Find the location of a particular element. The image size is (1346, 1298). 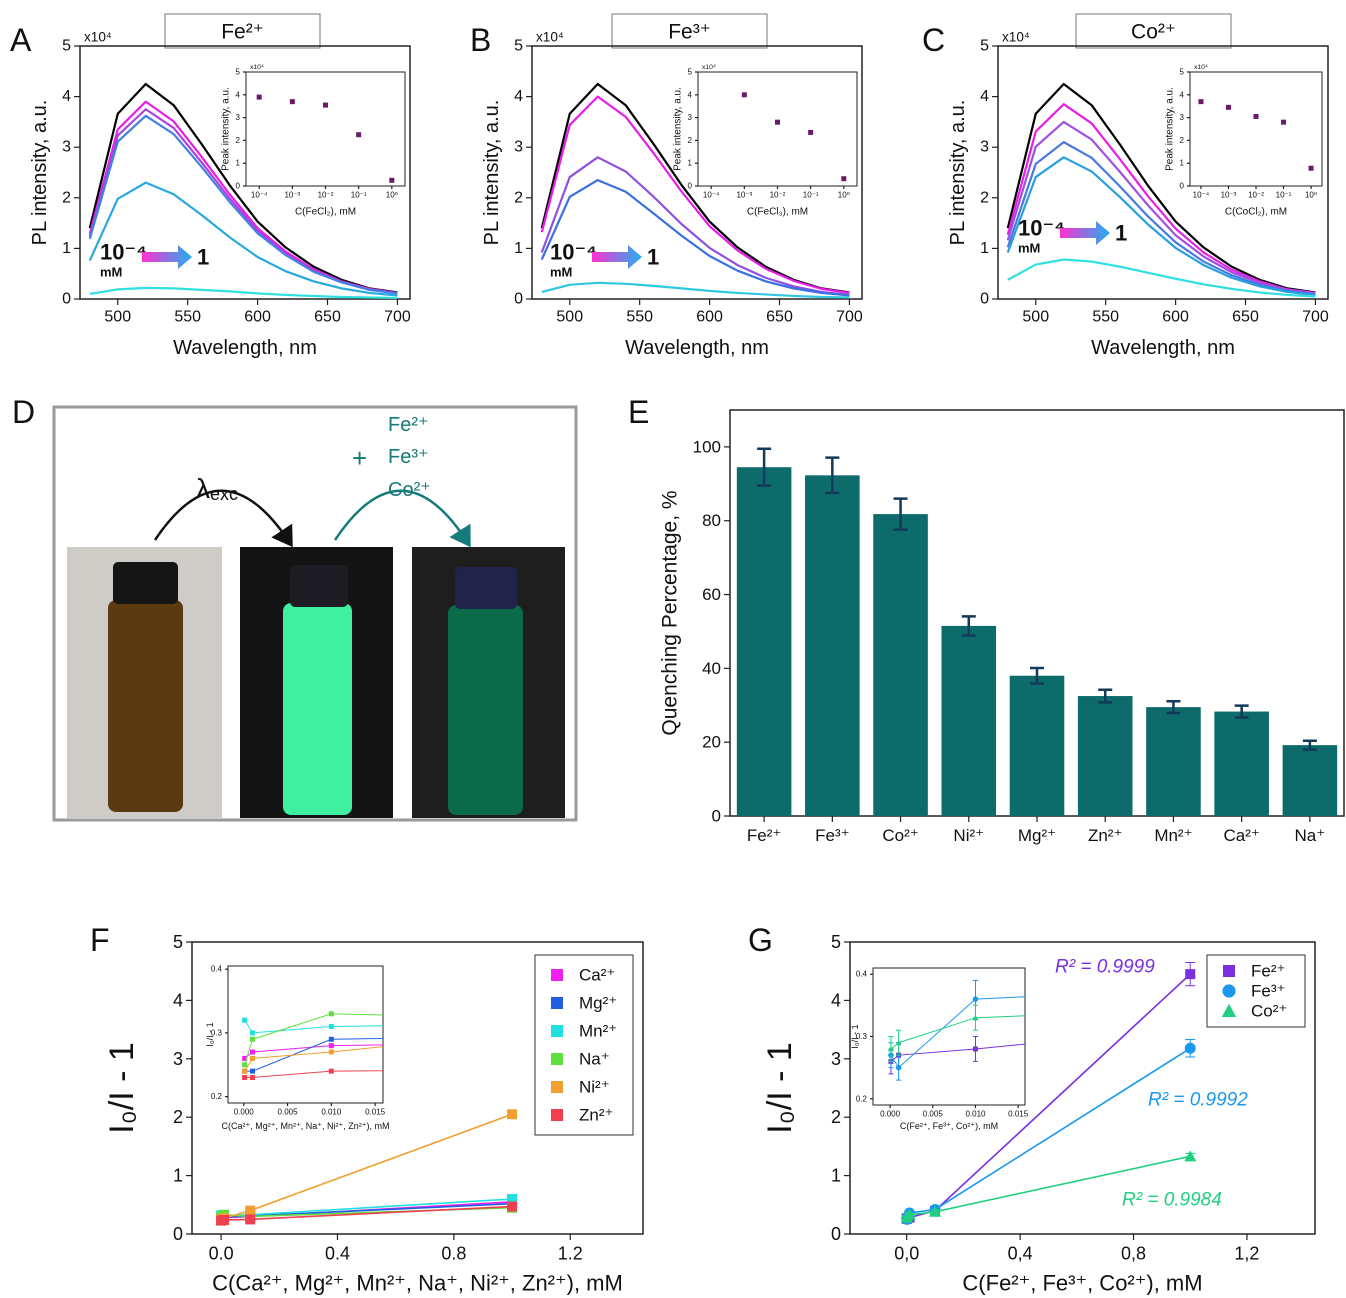

x-tick-label: 600 is located at coordinates (1175, 317).